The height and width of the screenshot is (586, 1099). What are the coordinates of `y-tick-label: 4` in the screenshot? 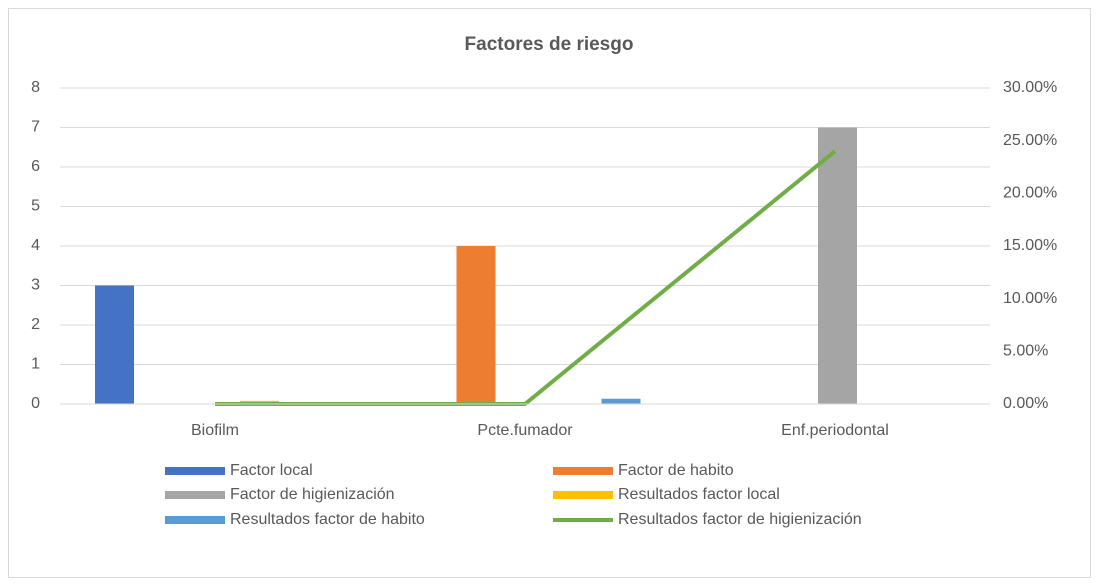 It's located at (35, 245).